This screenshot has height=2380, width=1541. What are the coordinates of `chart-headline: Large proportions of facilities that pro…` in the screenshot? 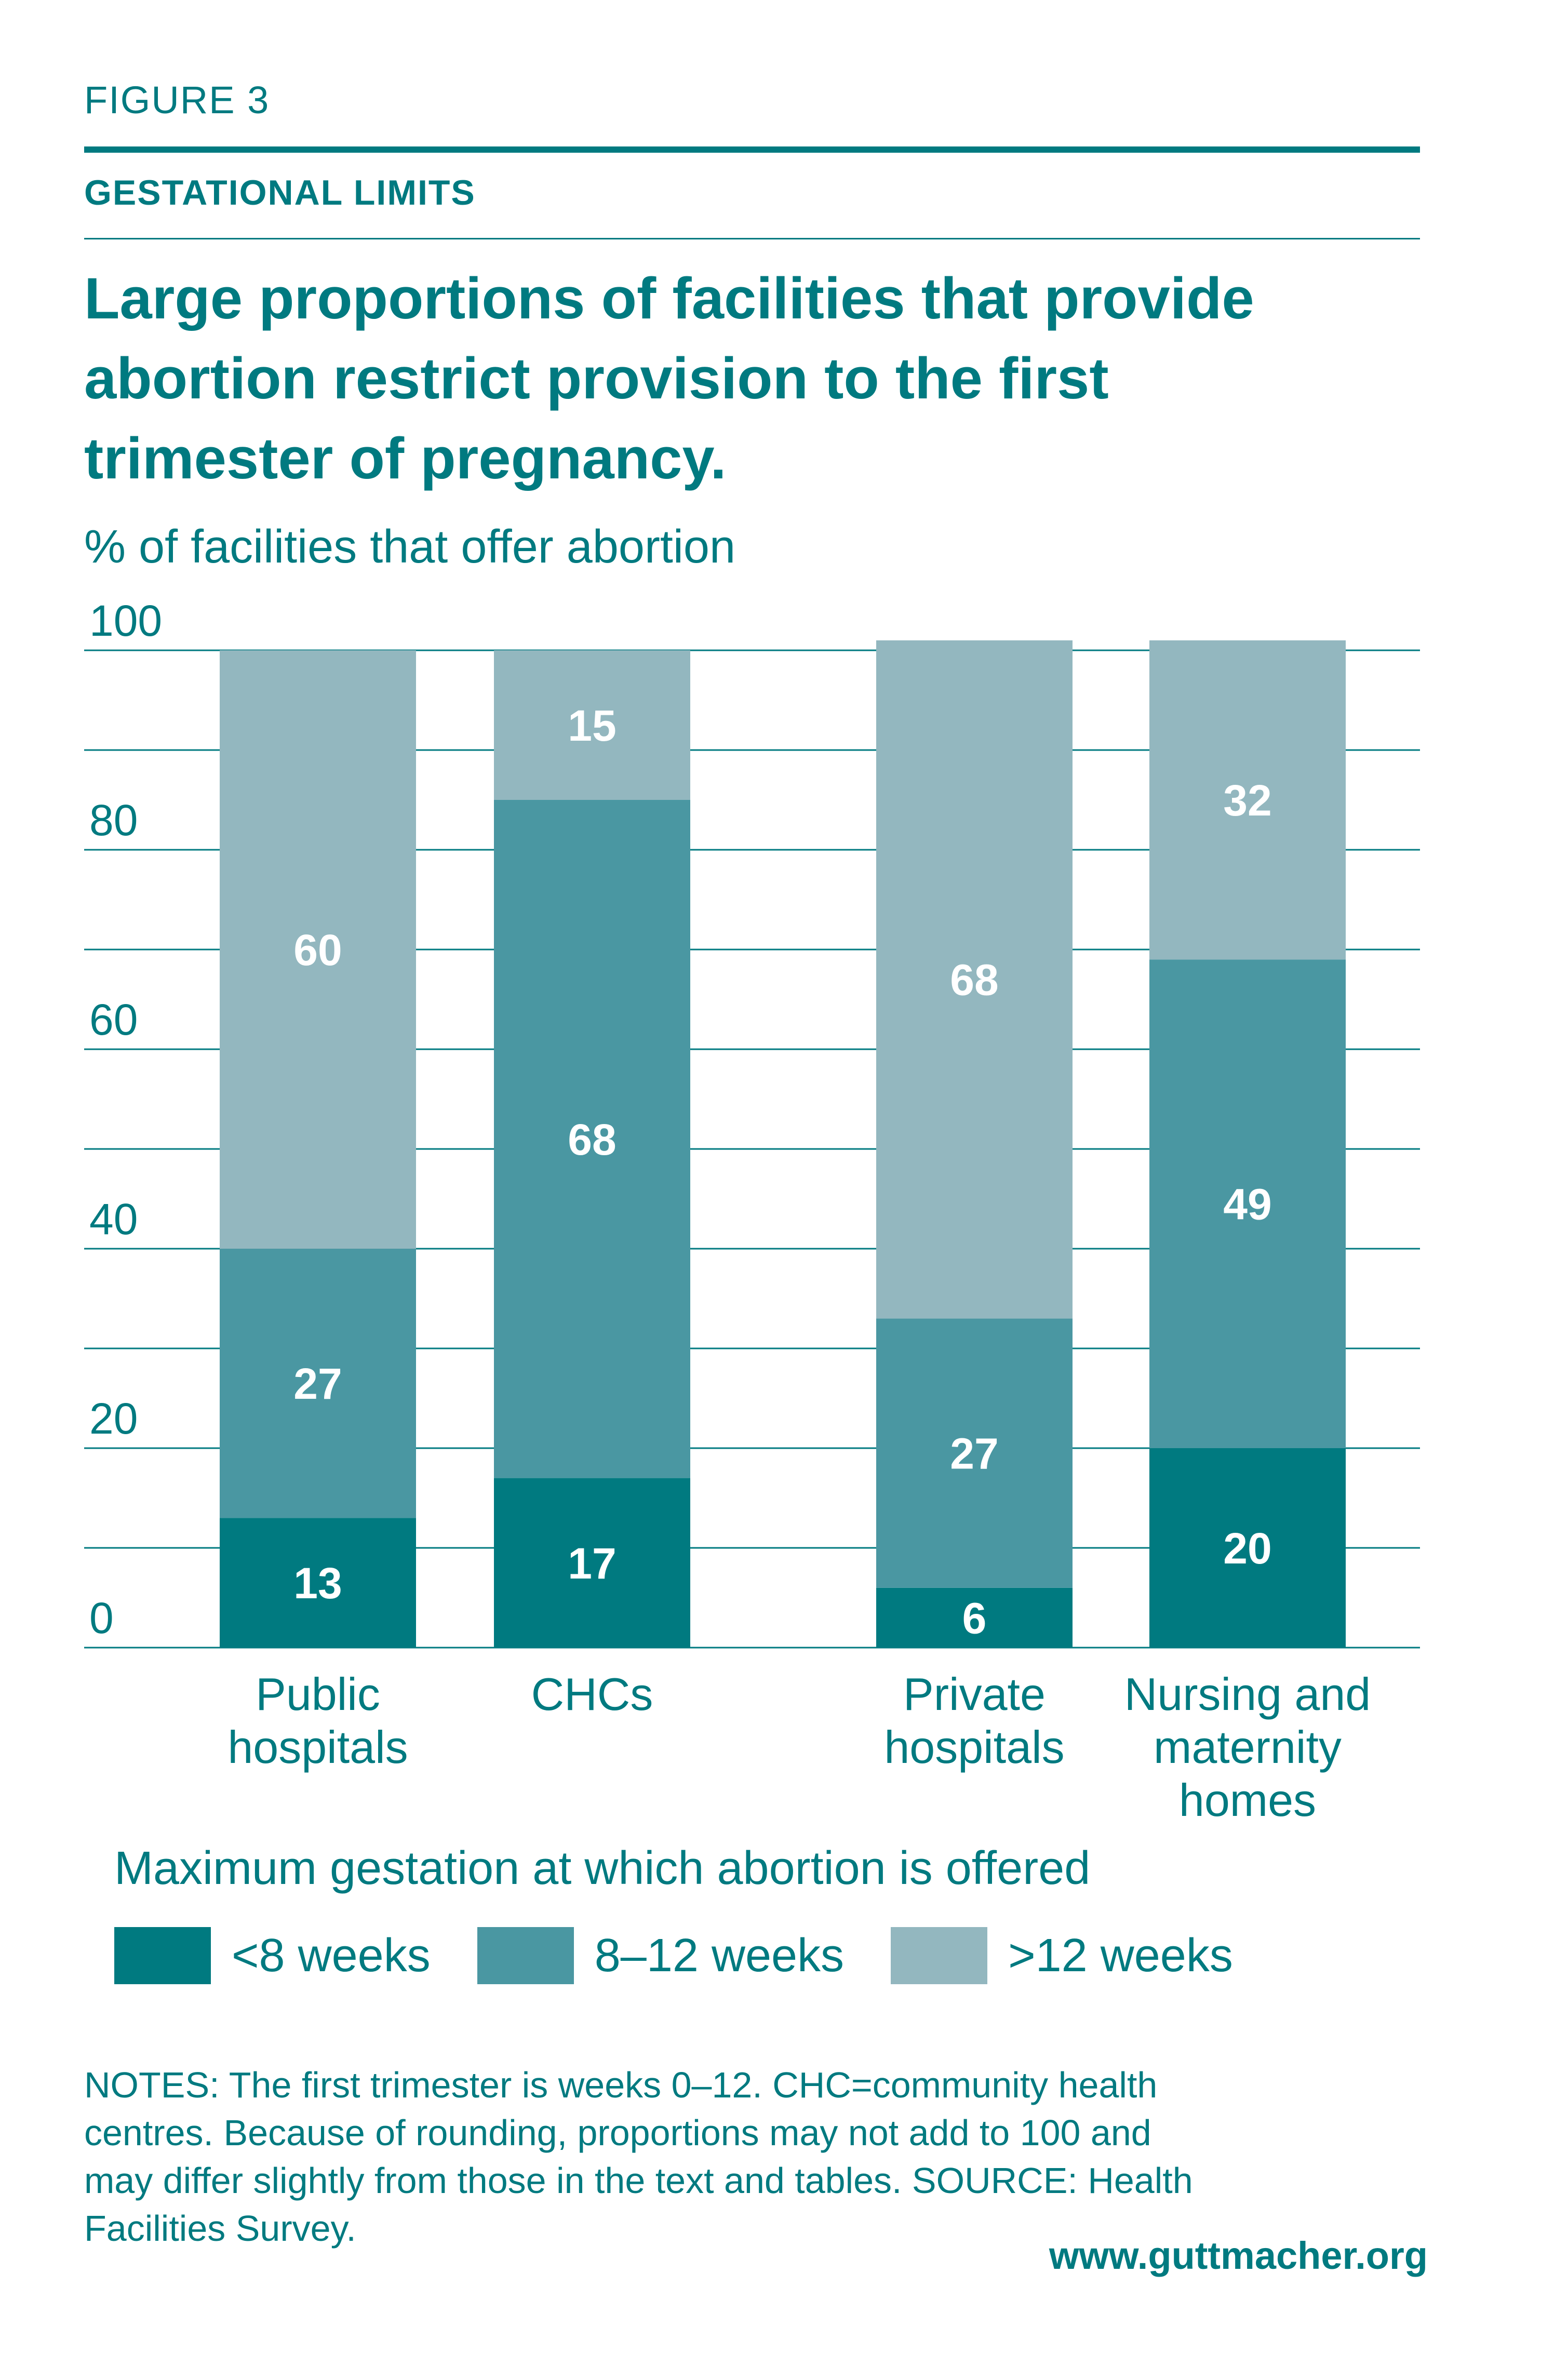 It's located at (760, 379).